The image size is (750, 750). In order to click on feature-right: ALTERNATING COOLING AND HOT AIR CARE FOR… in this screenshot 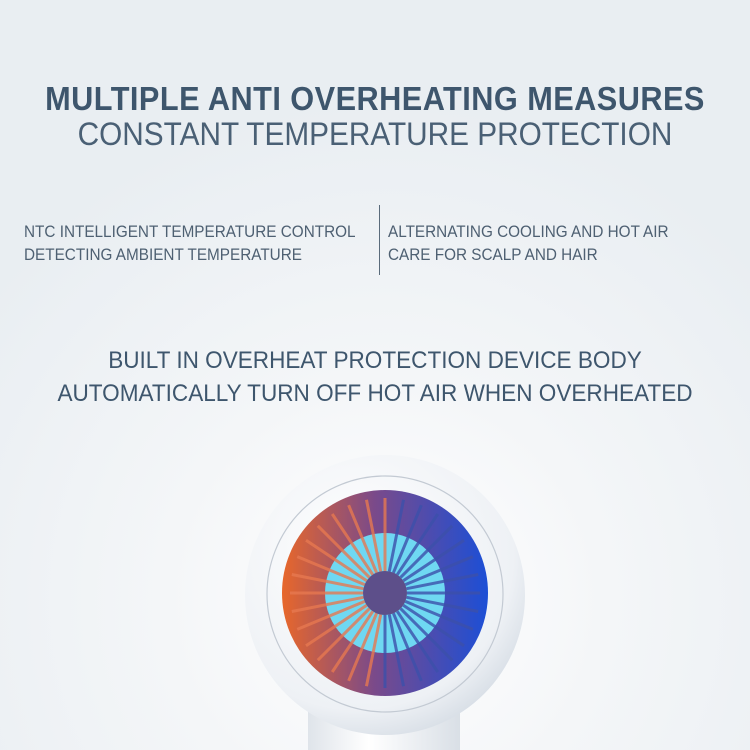, I will do `click(528, 243)`.